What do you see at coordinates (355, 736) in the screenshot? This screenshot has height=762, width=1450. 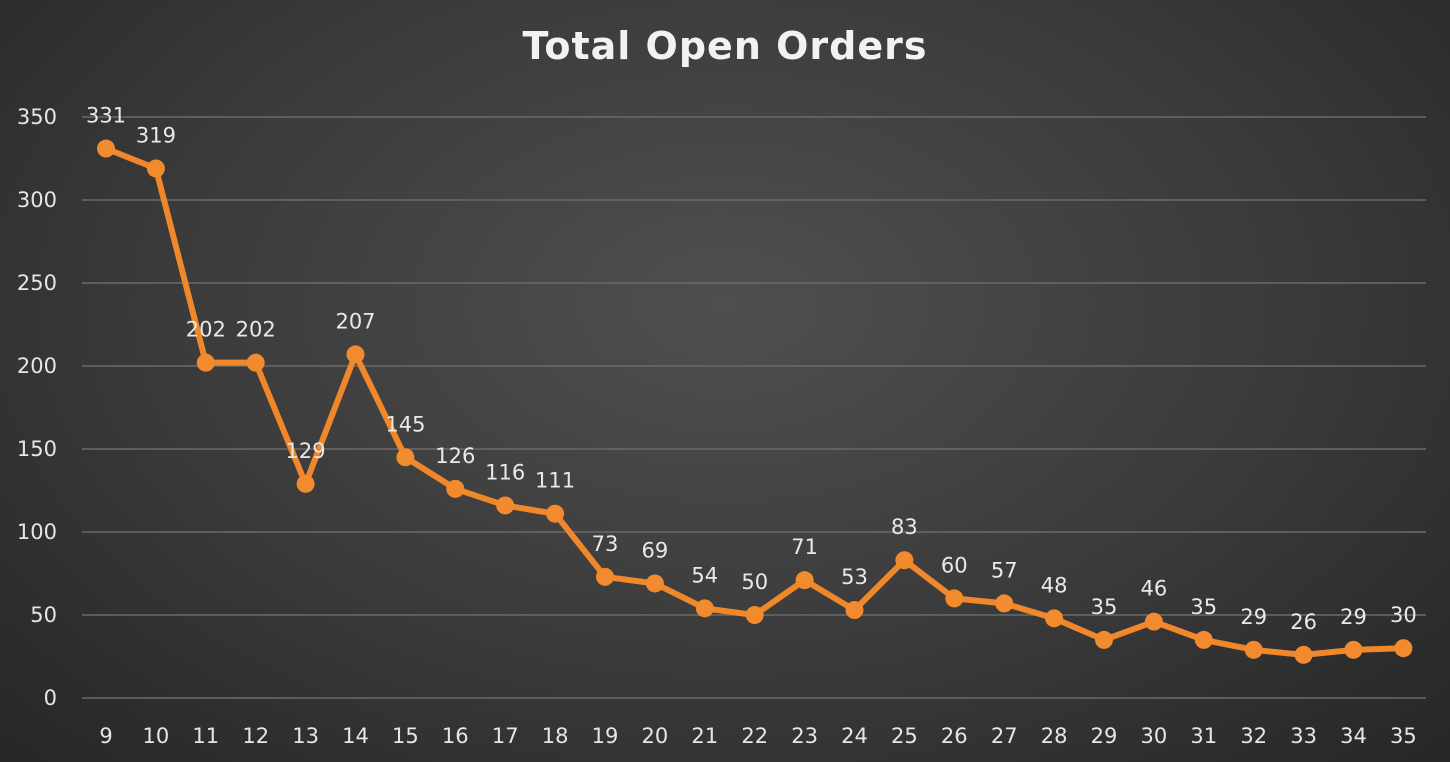 I see `x-tick-label: 14` at bounding box center [355, 736].